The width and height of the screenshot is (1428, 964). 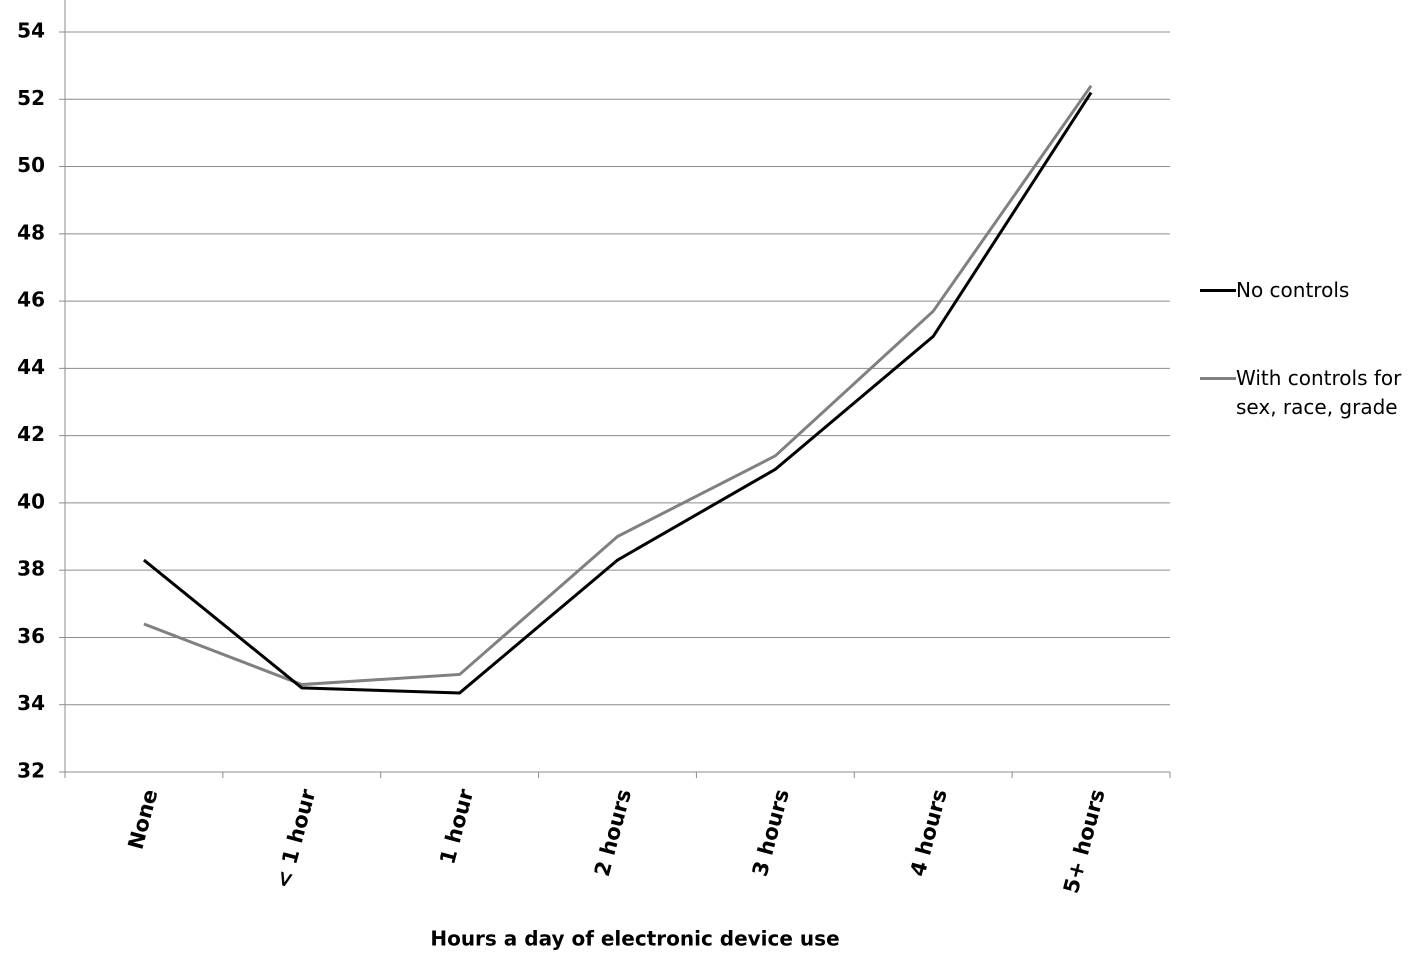 What do you see at coordinates (929, 833) in the screenshot?
I see `x-tick-label: 4 hours` at bounding box center [929, 833].